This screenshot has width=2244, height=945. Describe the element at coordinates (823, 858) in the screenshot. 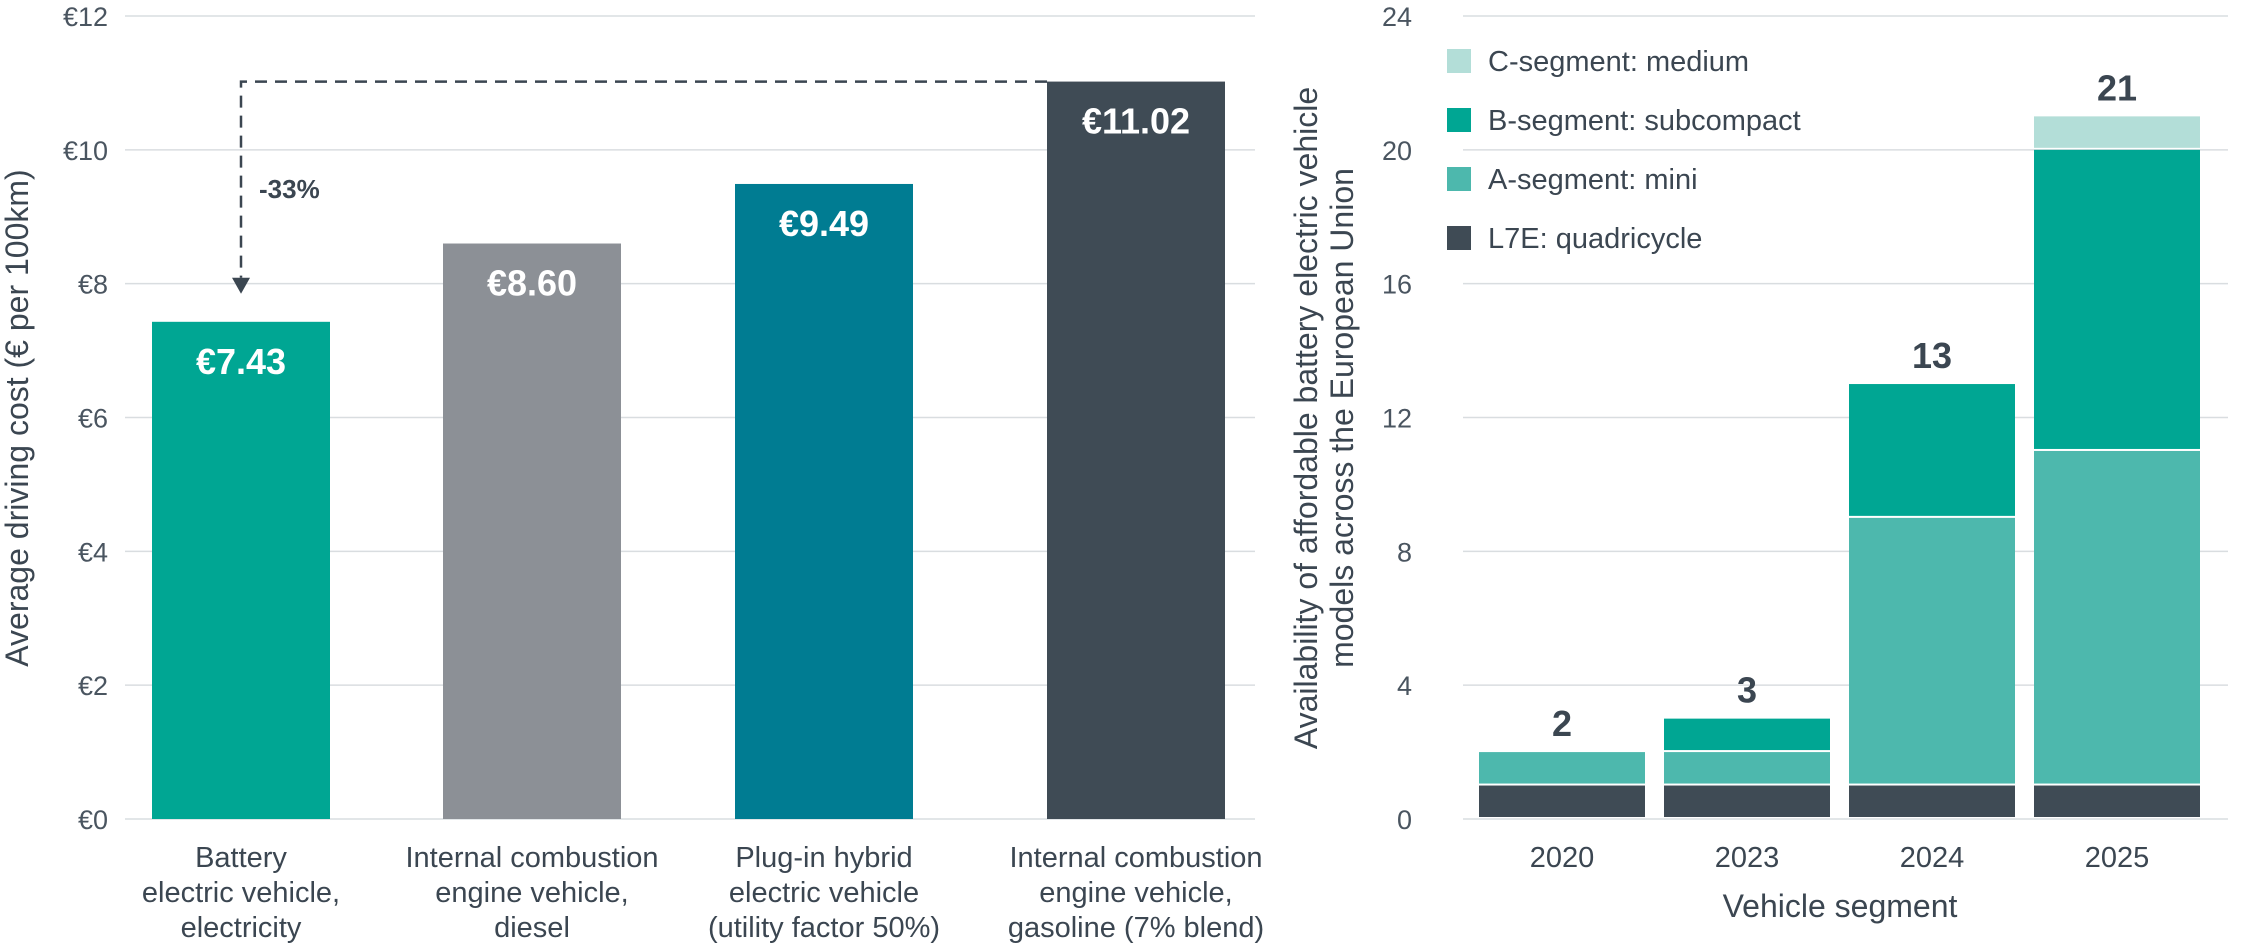

I see `x-category-label: Plug-in hybrid` at that location.